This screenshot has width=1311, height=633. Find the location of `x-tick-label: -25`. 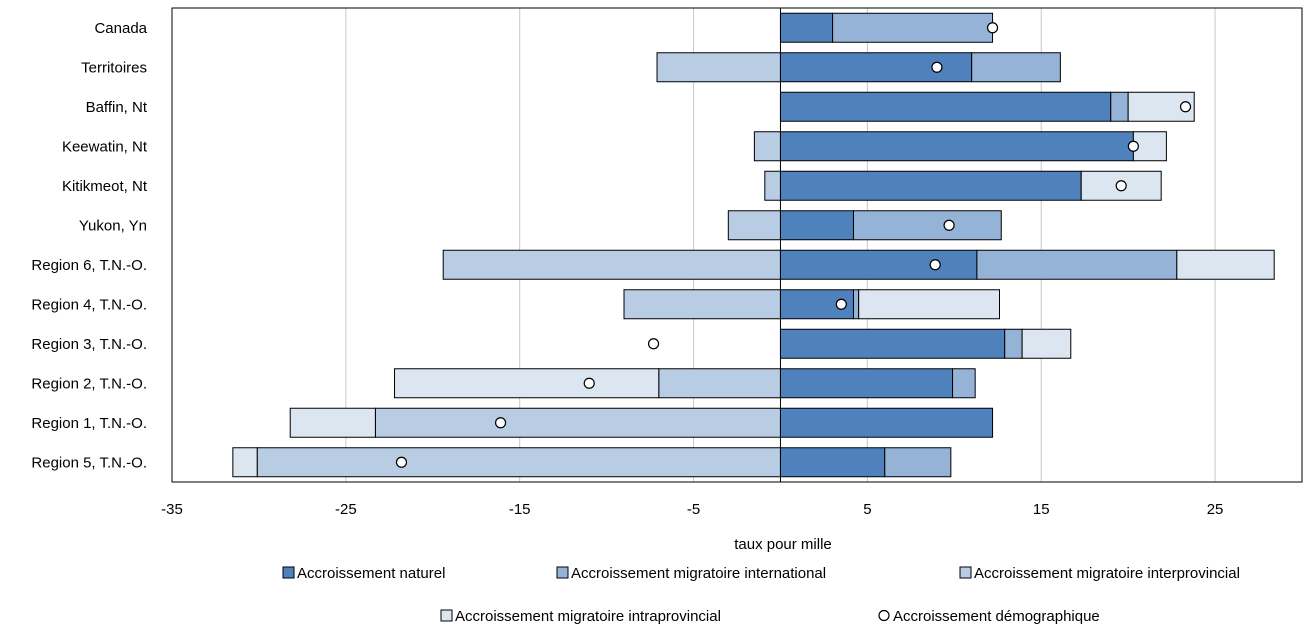

x-tick-label: -25 is located at coordinates (346, 509).